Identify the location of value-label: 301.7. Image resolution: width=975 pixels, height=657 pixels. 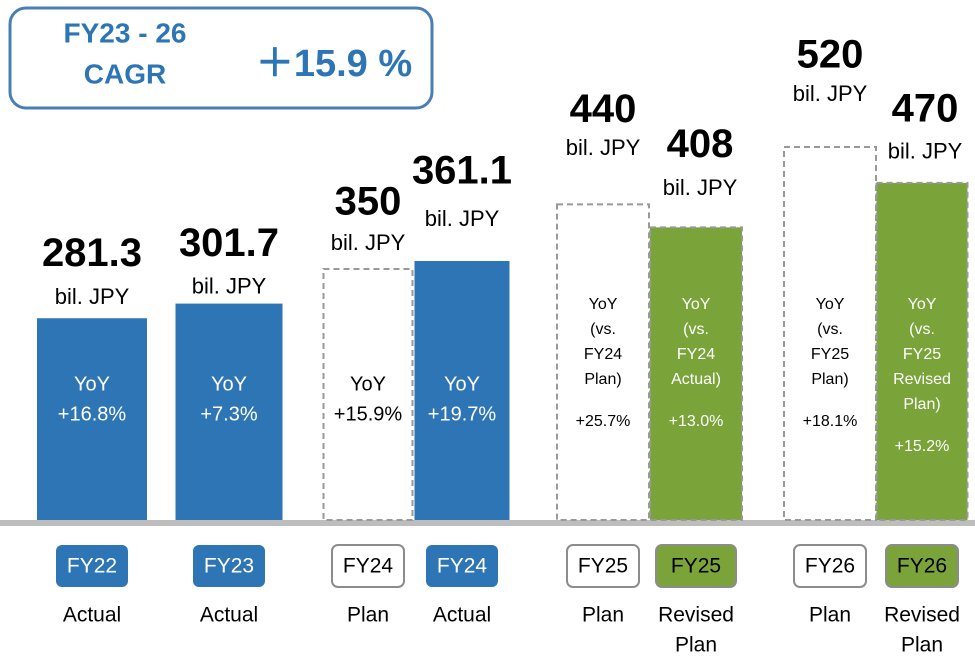
(229, 243).